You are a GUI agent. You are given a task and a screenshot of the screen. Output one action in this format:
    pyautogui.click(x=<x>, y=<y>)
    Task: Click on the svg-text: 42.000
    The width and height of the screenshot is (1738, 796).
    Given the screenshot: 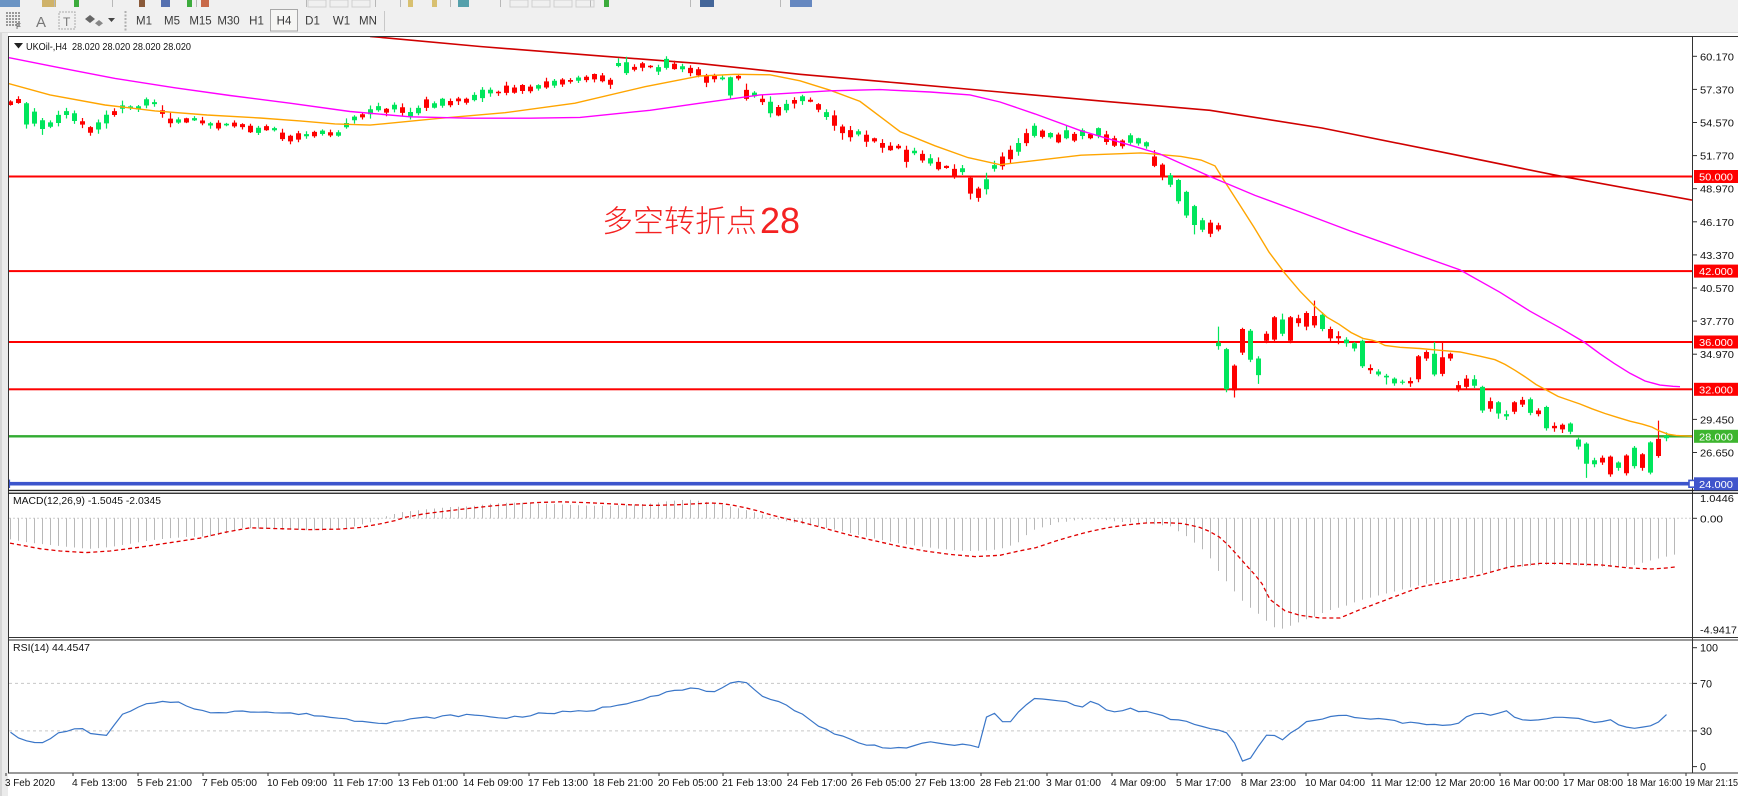 What is the action you would take?
    pyautogui.click(x=1716, y=272)
    